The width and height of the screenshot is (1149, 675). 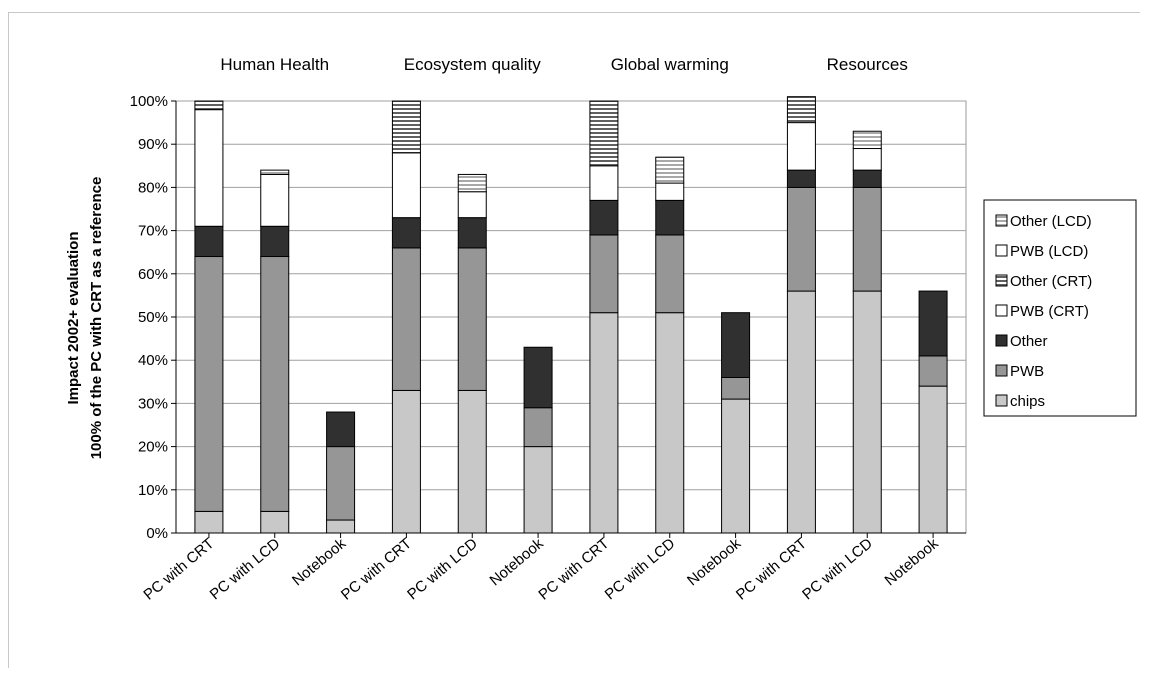 I want to click on legend-box, so click(x=1060, y=308).